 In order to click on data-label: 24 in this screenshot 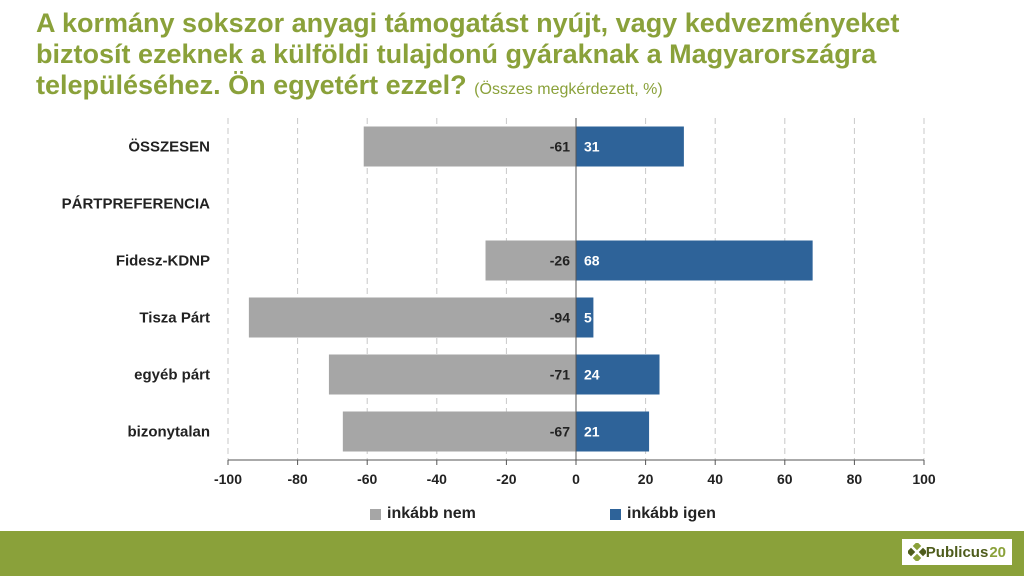, I will do `click(592, 375)`.